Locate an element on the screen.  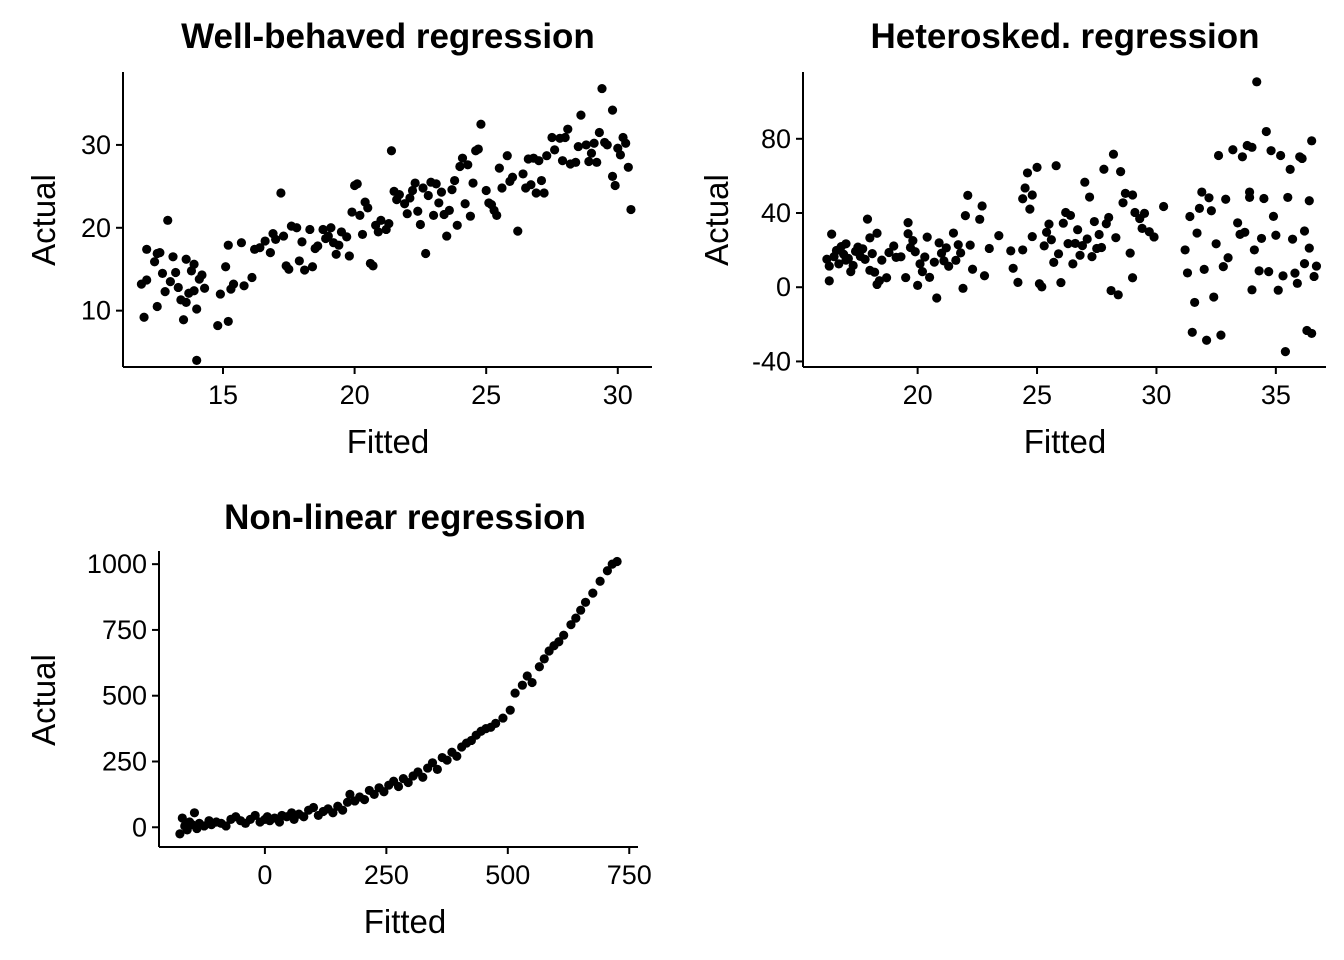
x-tick-label: 750 is located at coordinates (629, 875).